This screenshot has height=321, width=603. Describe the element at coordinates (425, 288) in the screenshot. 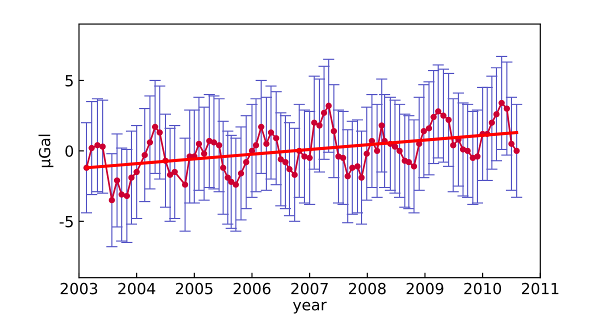

I see `x-tick-label: 2009` at that location.